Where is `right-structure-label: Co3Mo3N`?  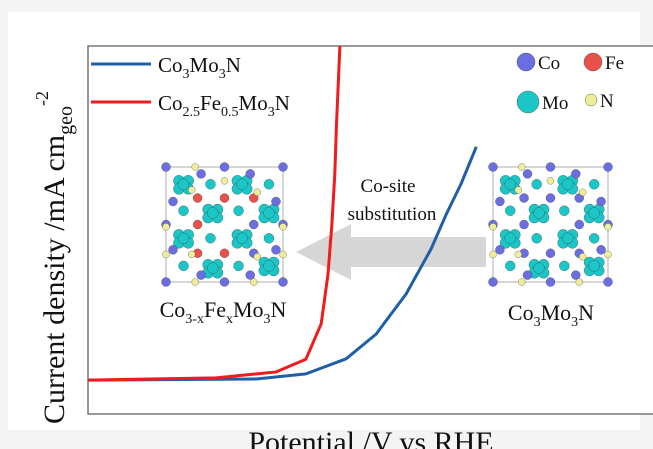
right-structure-label: Co3Mo3N is located at coordinates (551, 315).